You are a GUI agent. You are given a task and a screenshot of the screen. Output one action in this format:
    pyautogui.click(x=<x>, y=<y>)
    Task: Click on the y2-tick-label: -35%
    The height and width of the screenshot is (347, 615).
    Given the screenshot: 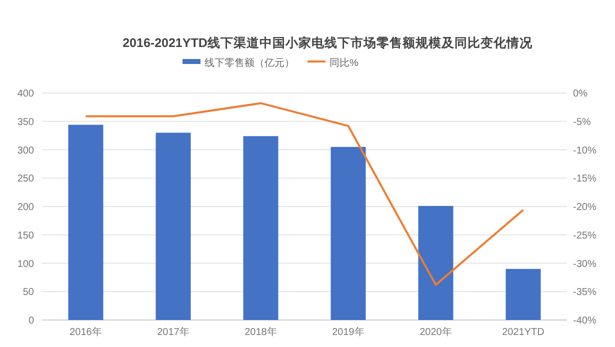 What is the action you would take?
    pyautogui.click(x=584, y=292)
    